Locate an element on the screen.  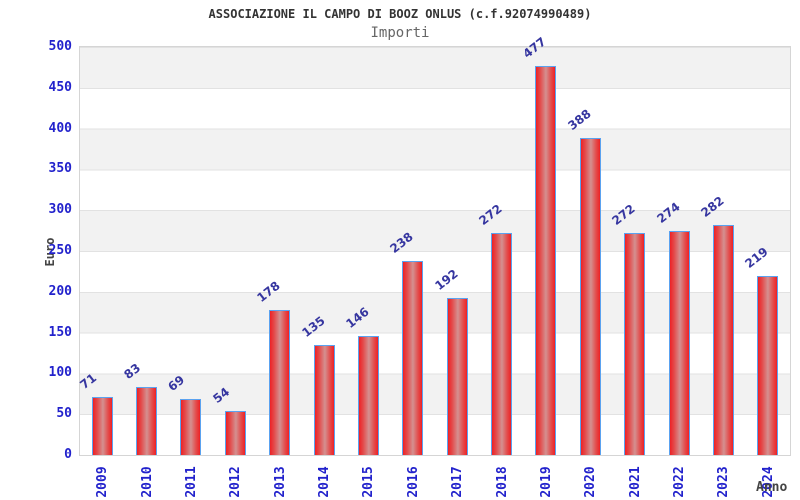
x-tick-label-2021: 2021 is located at coordinates (635, 482).